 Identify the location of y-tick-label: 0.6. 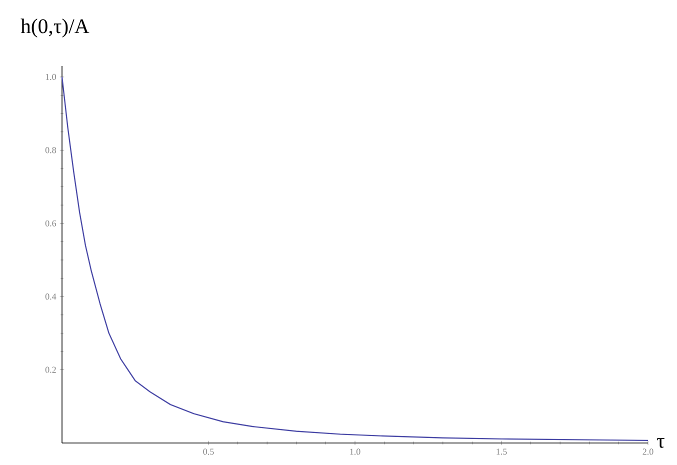
(50, 223).